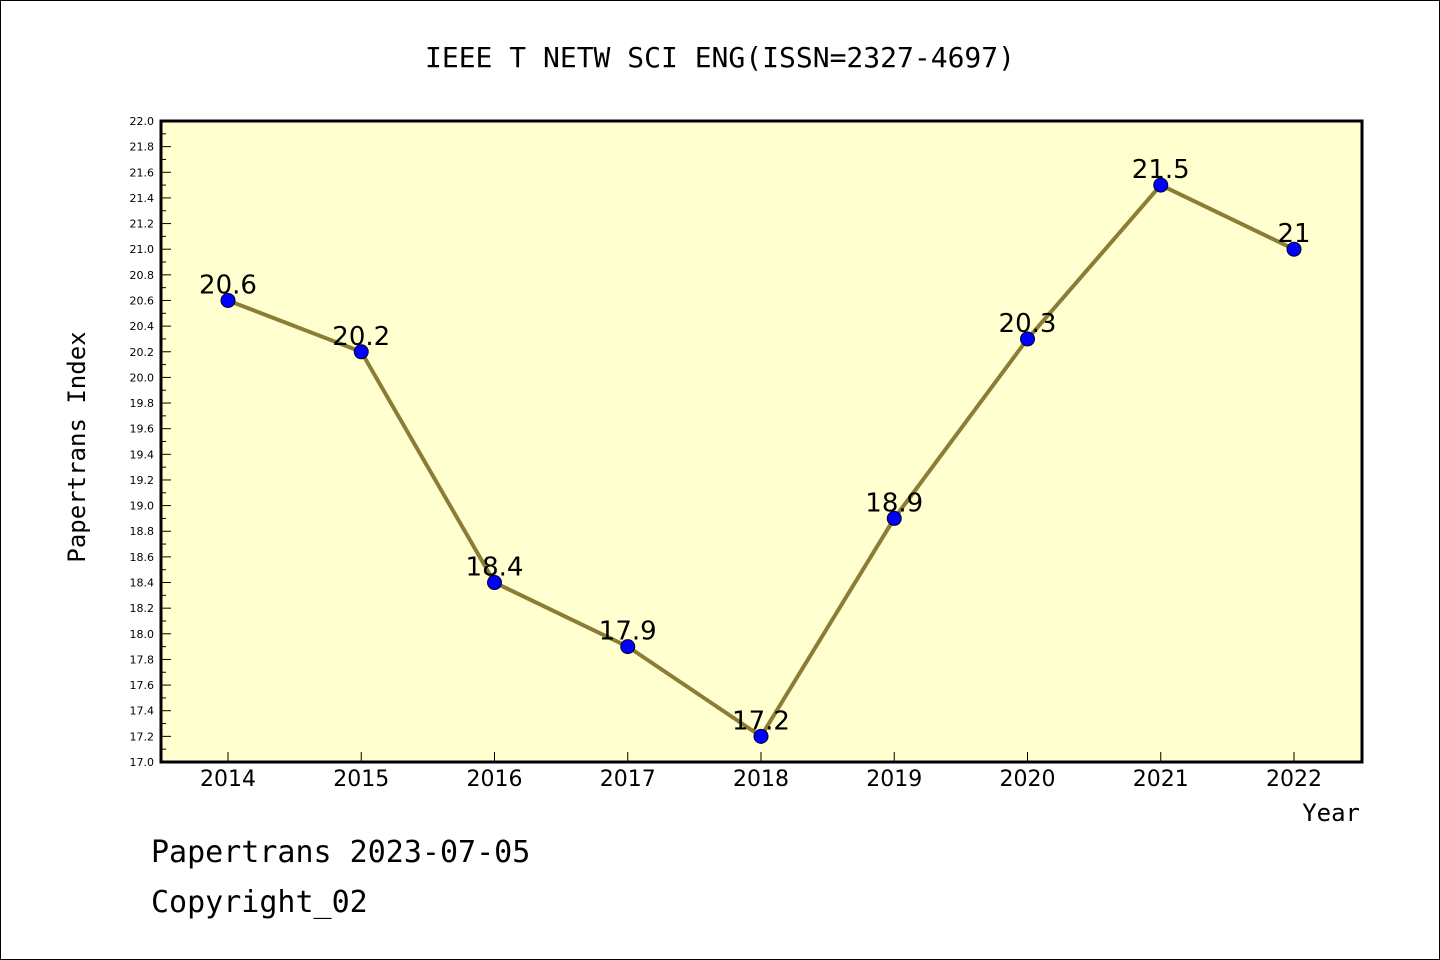  What do you see at coordinates (361, 337) in the screenshot?
I see `data-label: 20.2` at bounding box center [361, 337].